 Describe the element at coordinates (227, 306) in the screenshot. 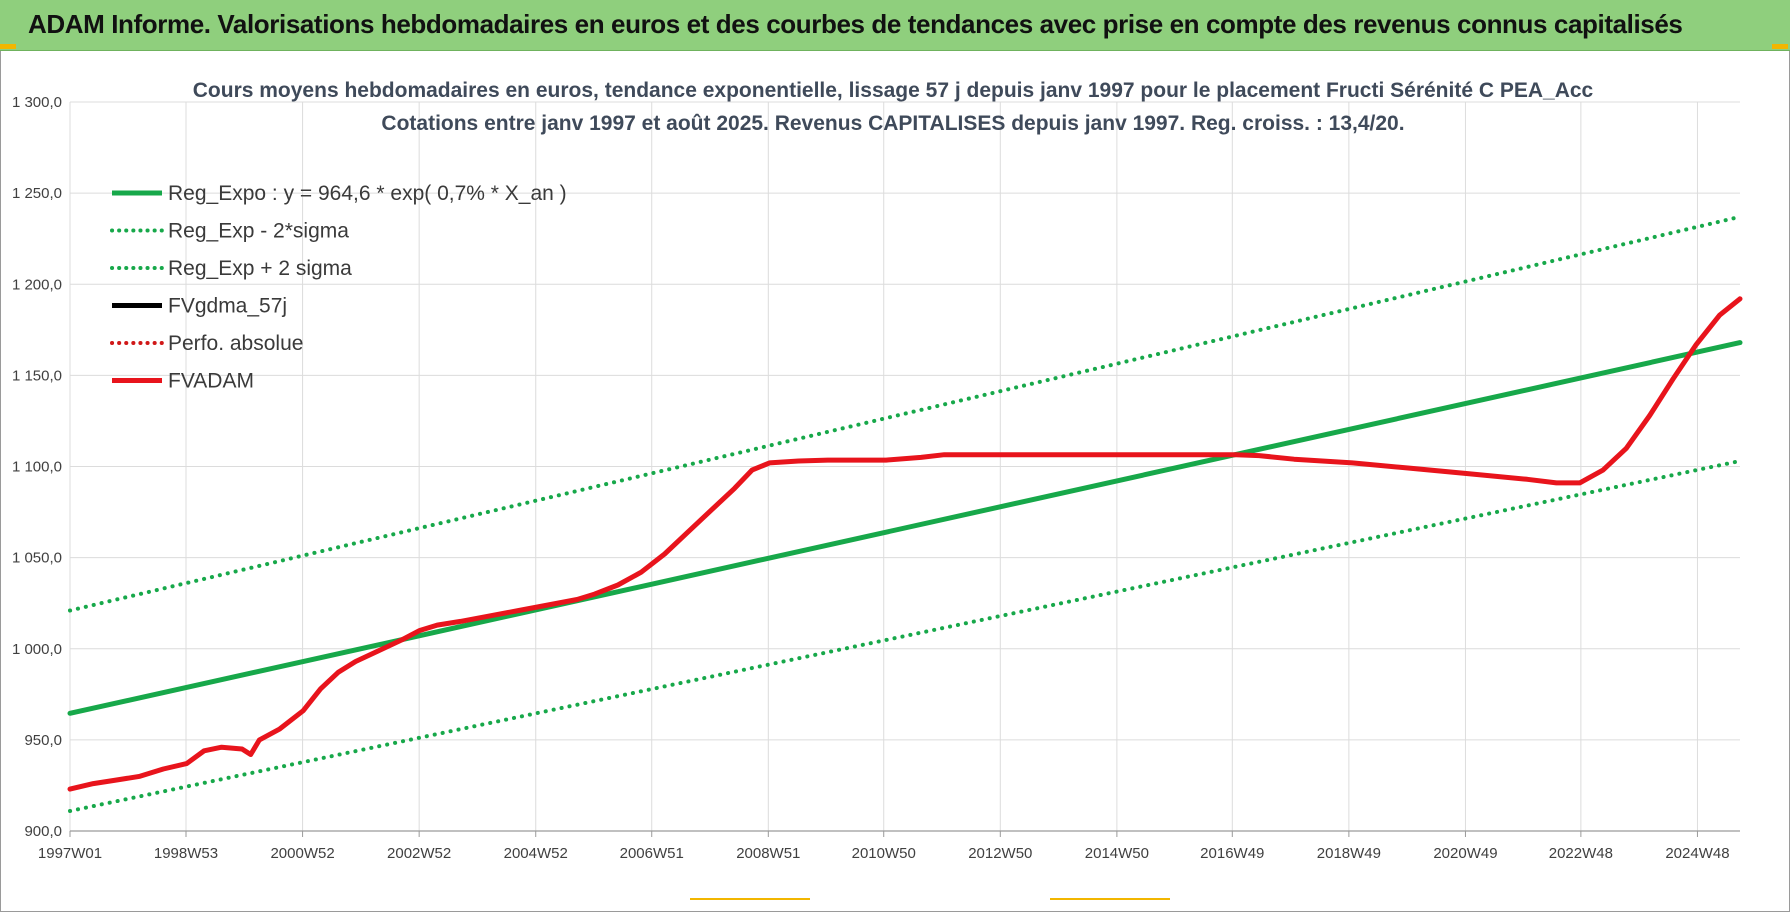

I see `legend-label-fvgdma-57j: FVgdma_57j` at that location.